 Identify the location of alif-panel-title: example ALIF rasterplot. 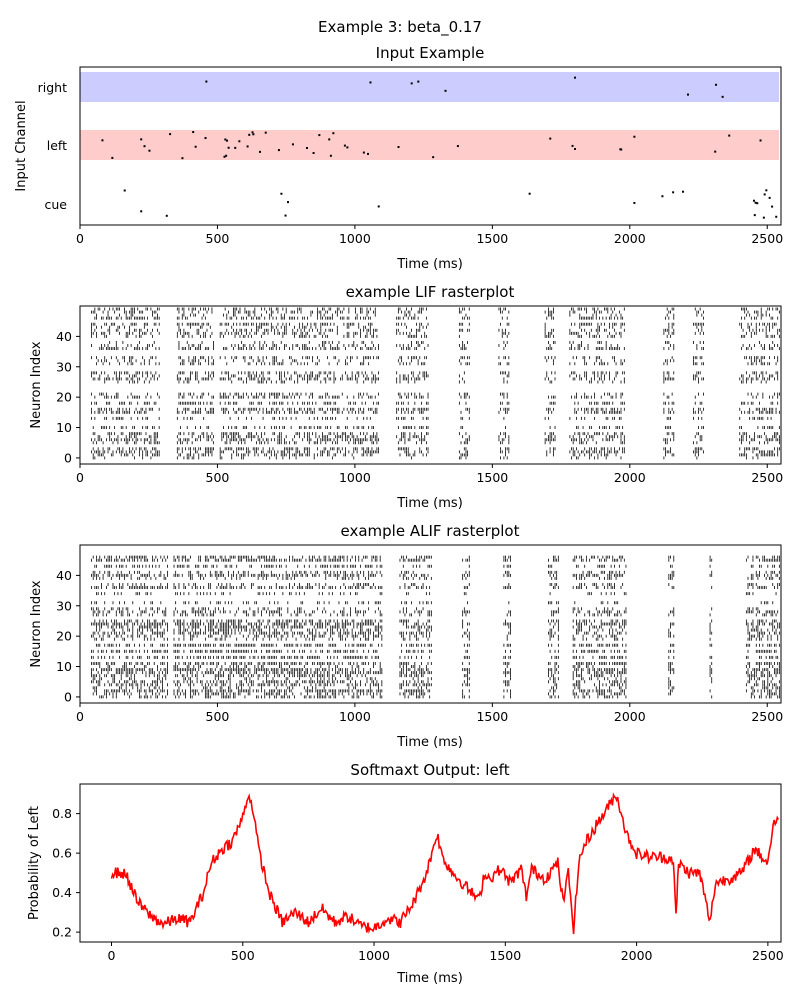
(430, 531).